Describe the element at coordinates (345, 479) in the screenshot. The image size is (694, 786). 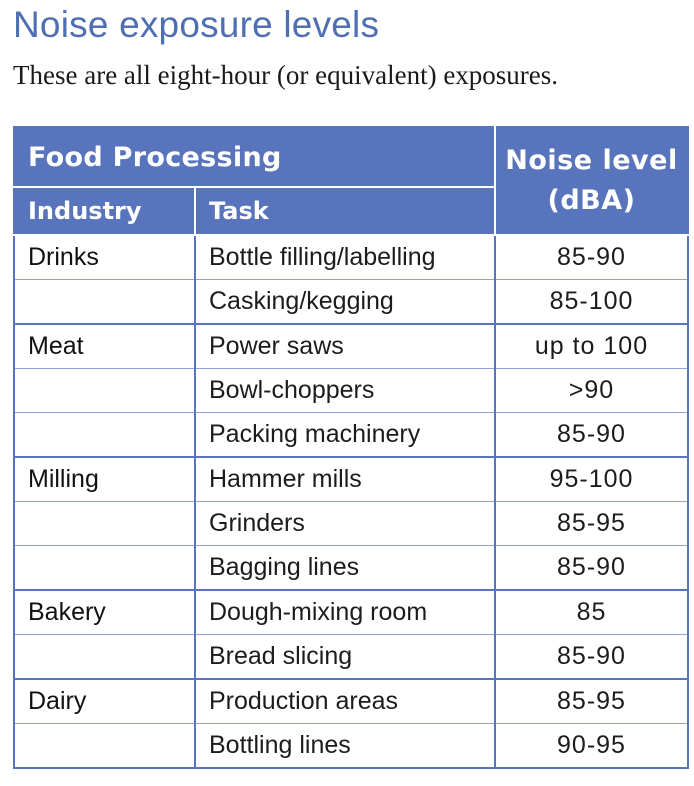
I see `task-cell: Hammer mills` at that location.